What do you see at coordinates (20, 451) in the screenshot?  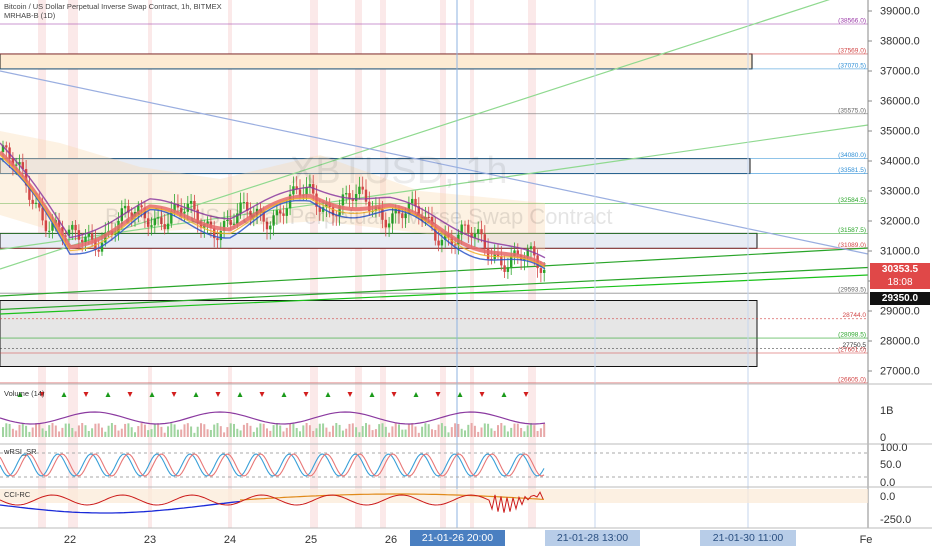 I see `rsi-pane-label: wRSI_SR` at bounding box center [20, 451].